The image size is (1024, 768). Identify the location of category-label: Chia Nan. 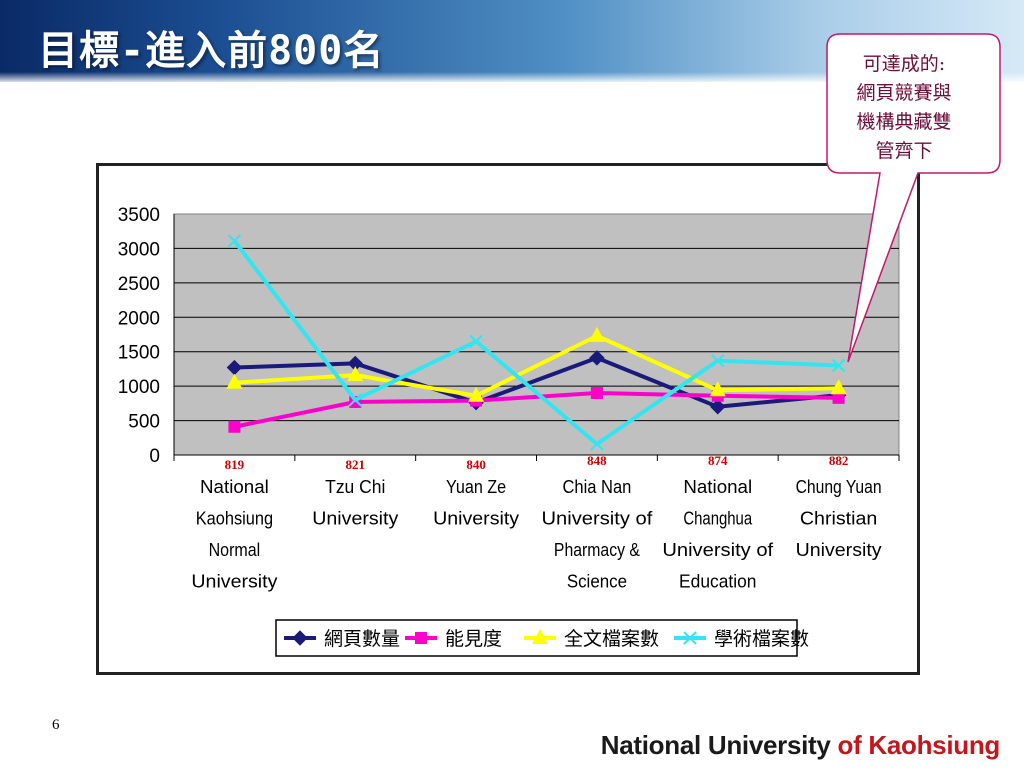
(597, 487).